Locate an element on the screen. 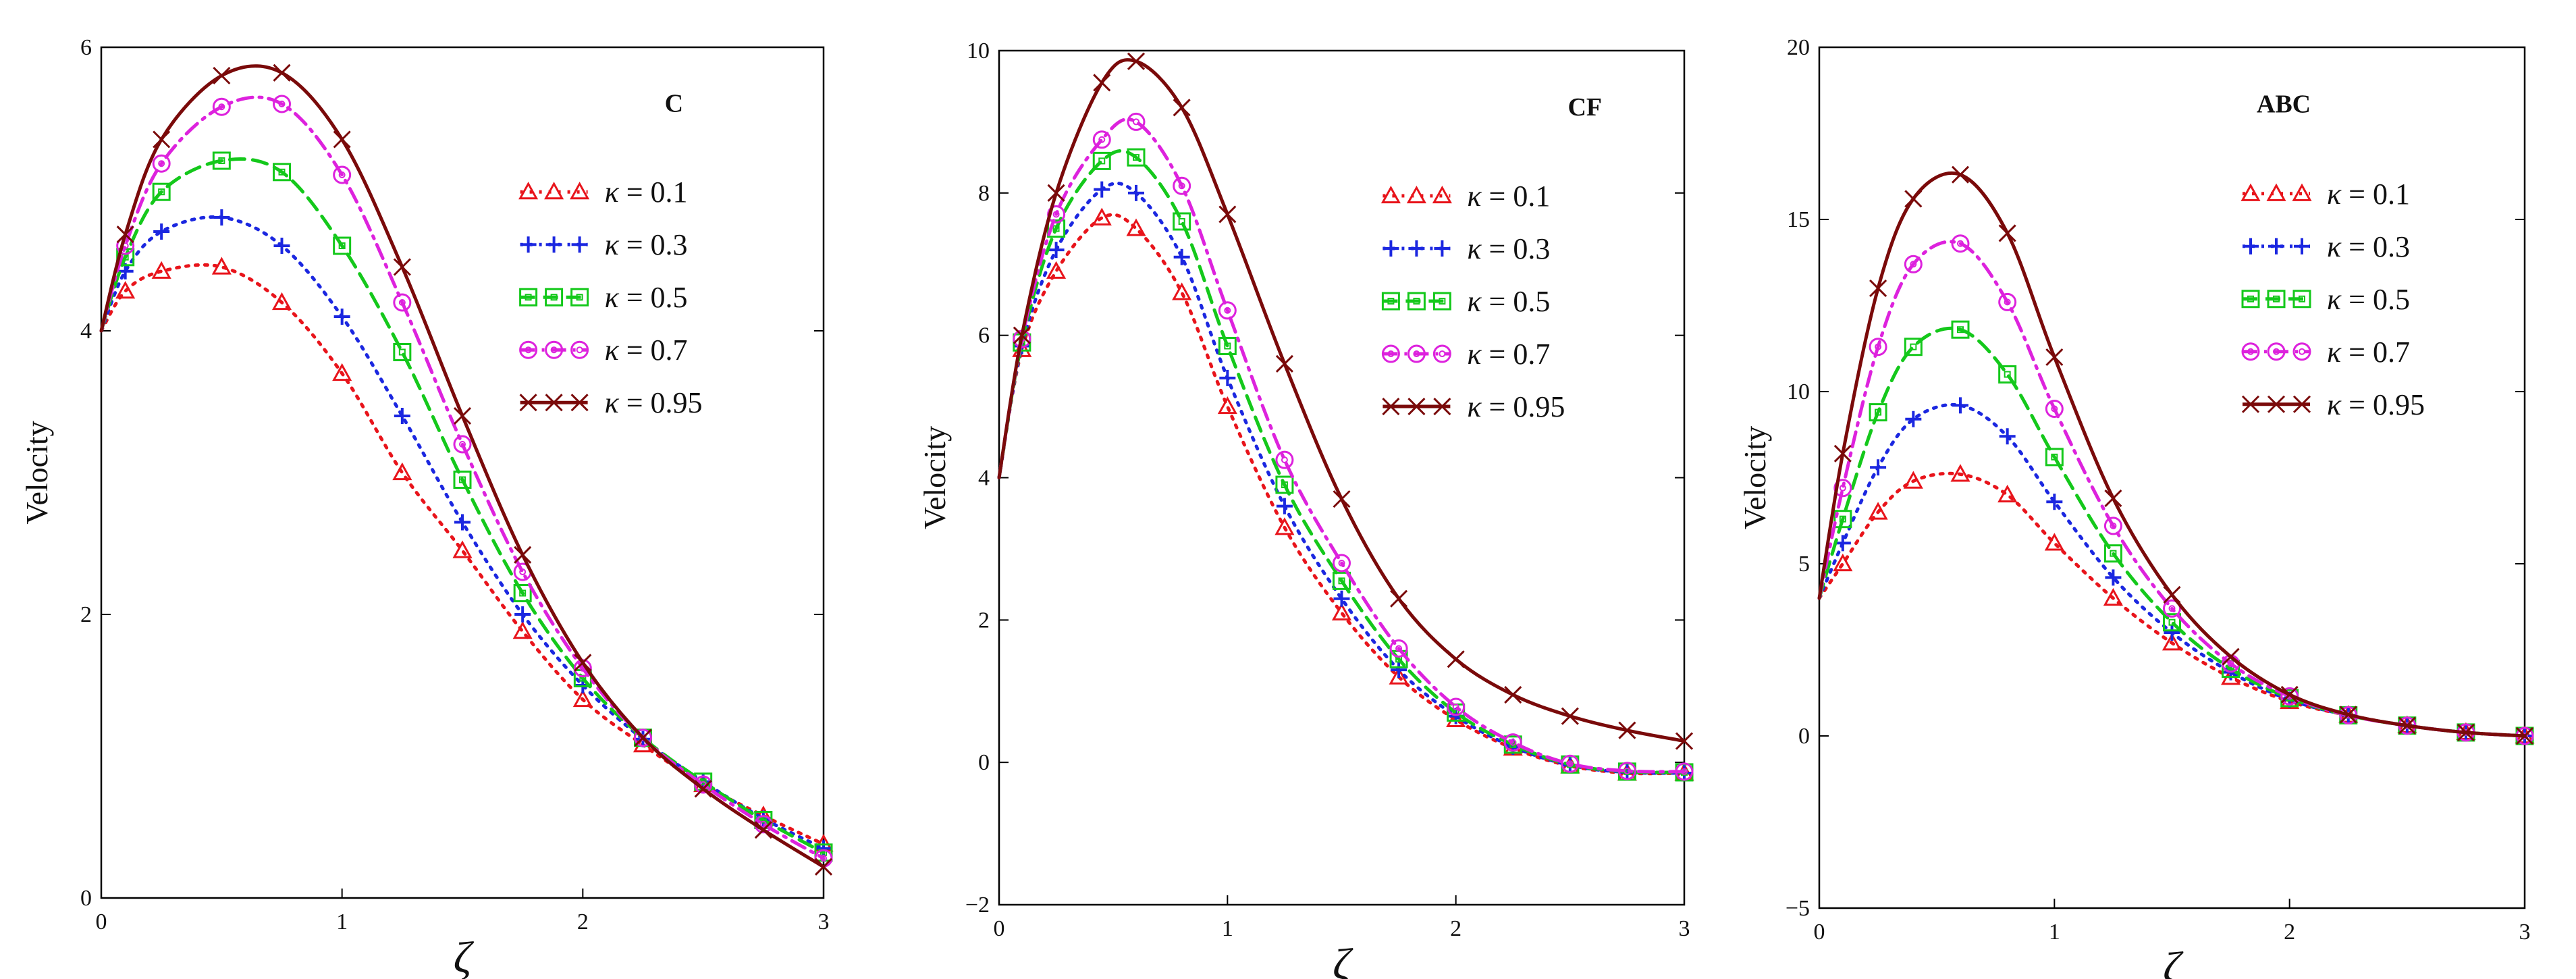  panel-title: C is located at coordinates (674, 104).